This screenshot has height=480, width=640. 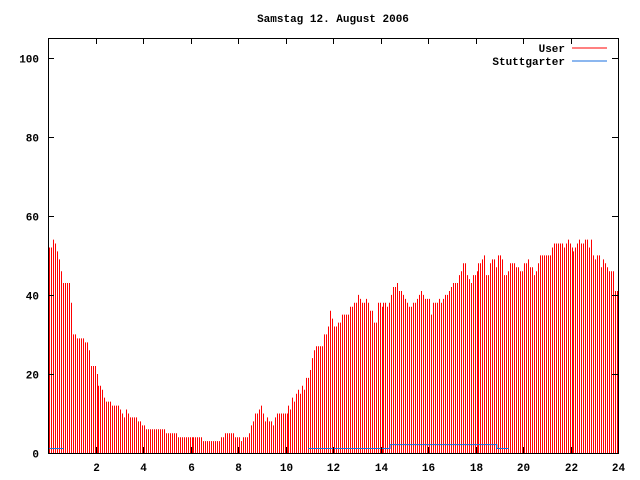 What do you see at coordinates (571, 469) in the screenshot?
I see `x-tick-label: 22` at bounding box center [571, 469].